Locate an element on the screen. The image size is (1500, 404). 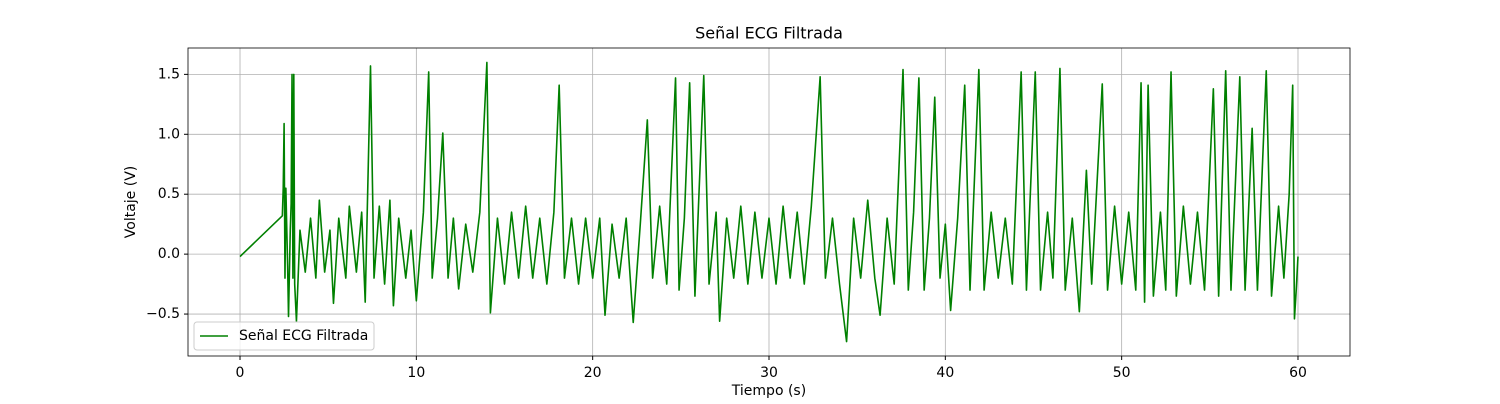
y-tick-label: 0.5 is located at coordinates (169, 194).